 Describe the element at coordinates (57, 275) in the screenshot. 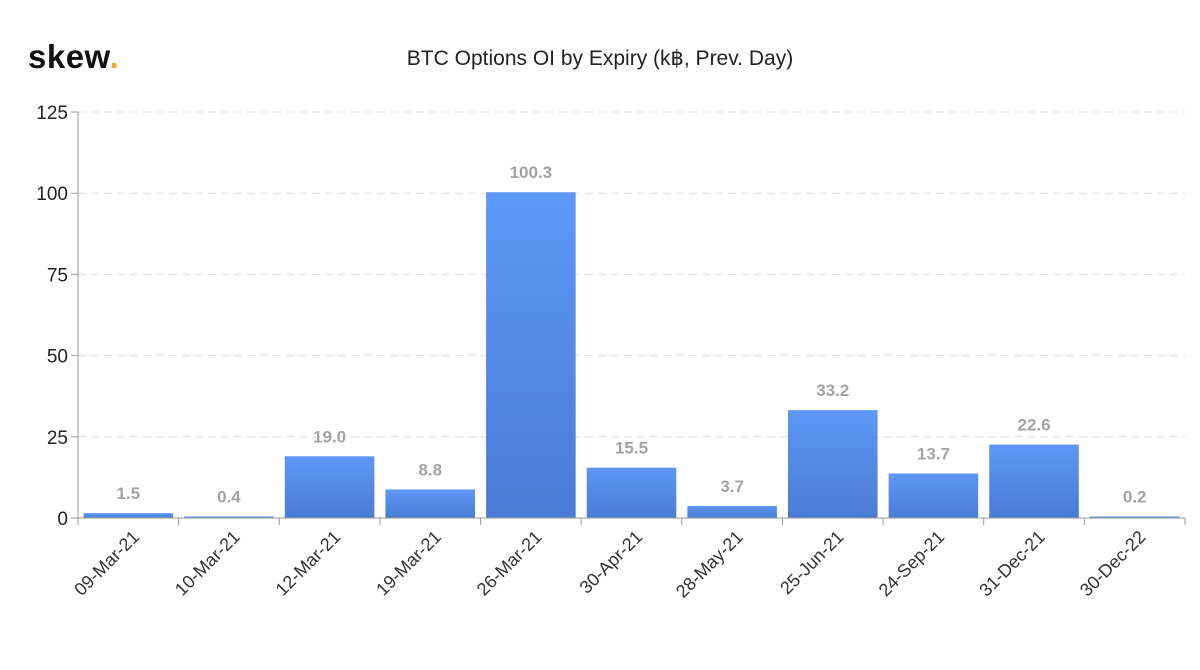

I see `y-tick-label: 75` at that location.